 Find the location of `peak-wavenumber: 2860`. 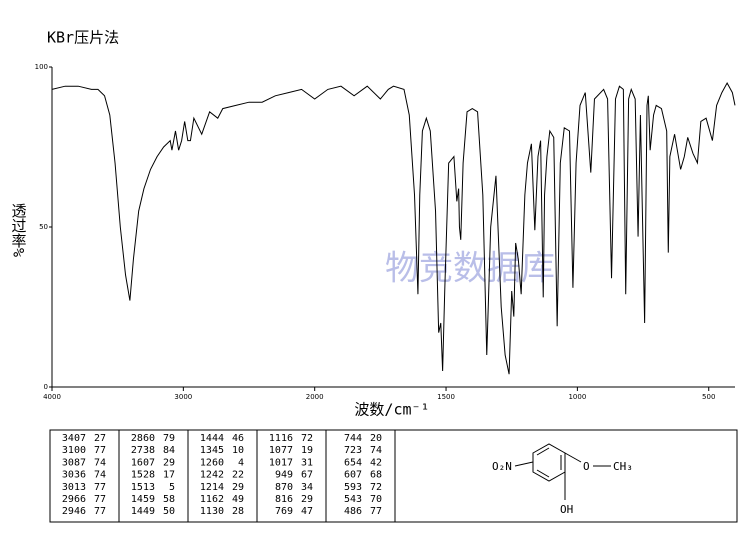

peak-wavenumber: 2860 is located at coordinates (143, 438).